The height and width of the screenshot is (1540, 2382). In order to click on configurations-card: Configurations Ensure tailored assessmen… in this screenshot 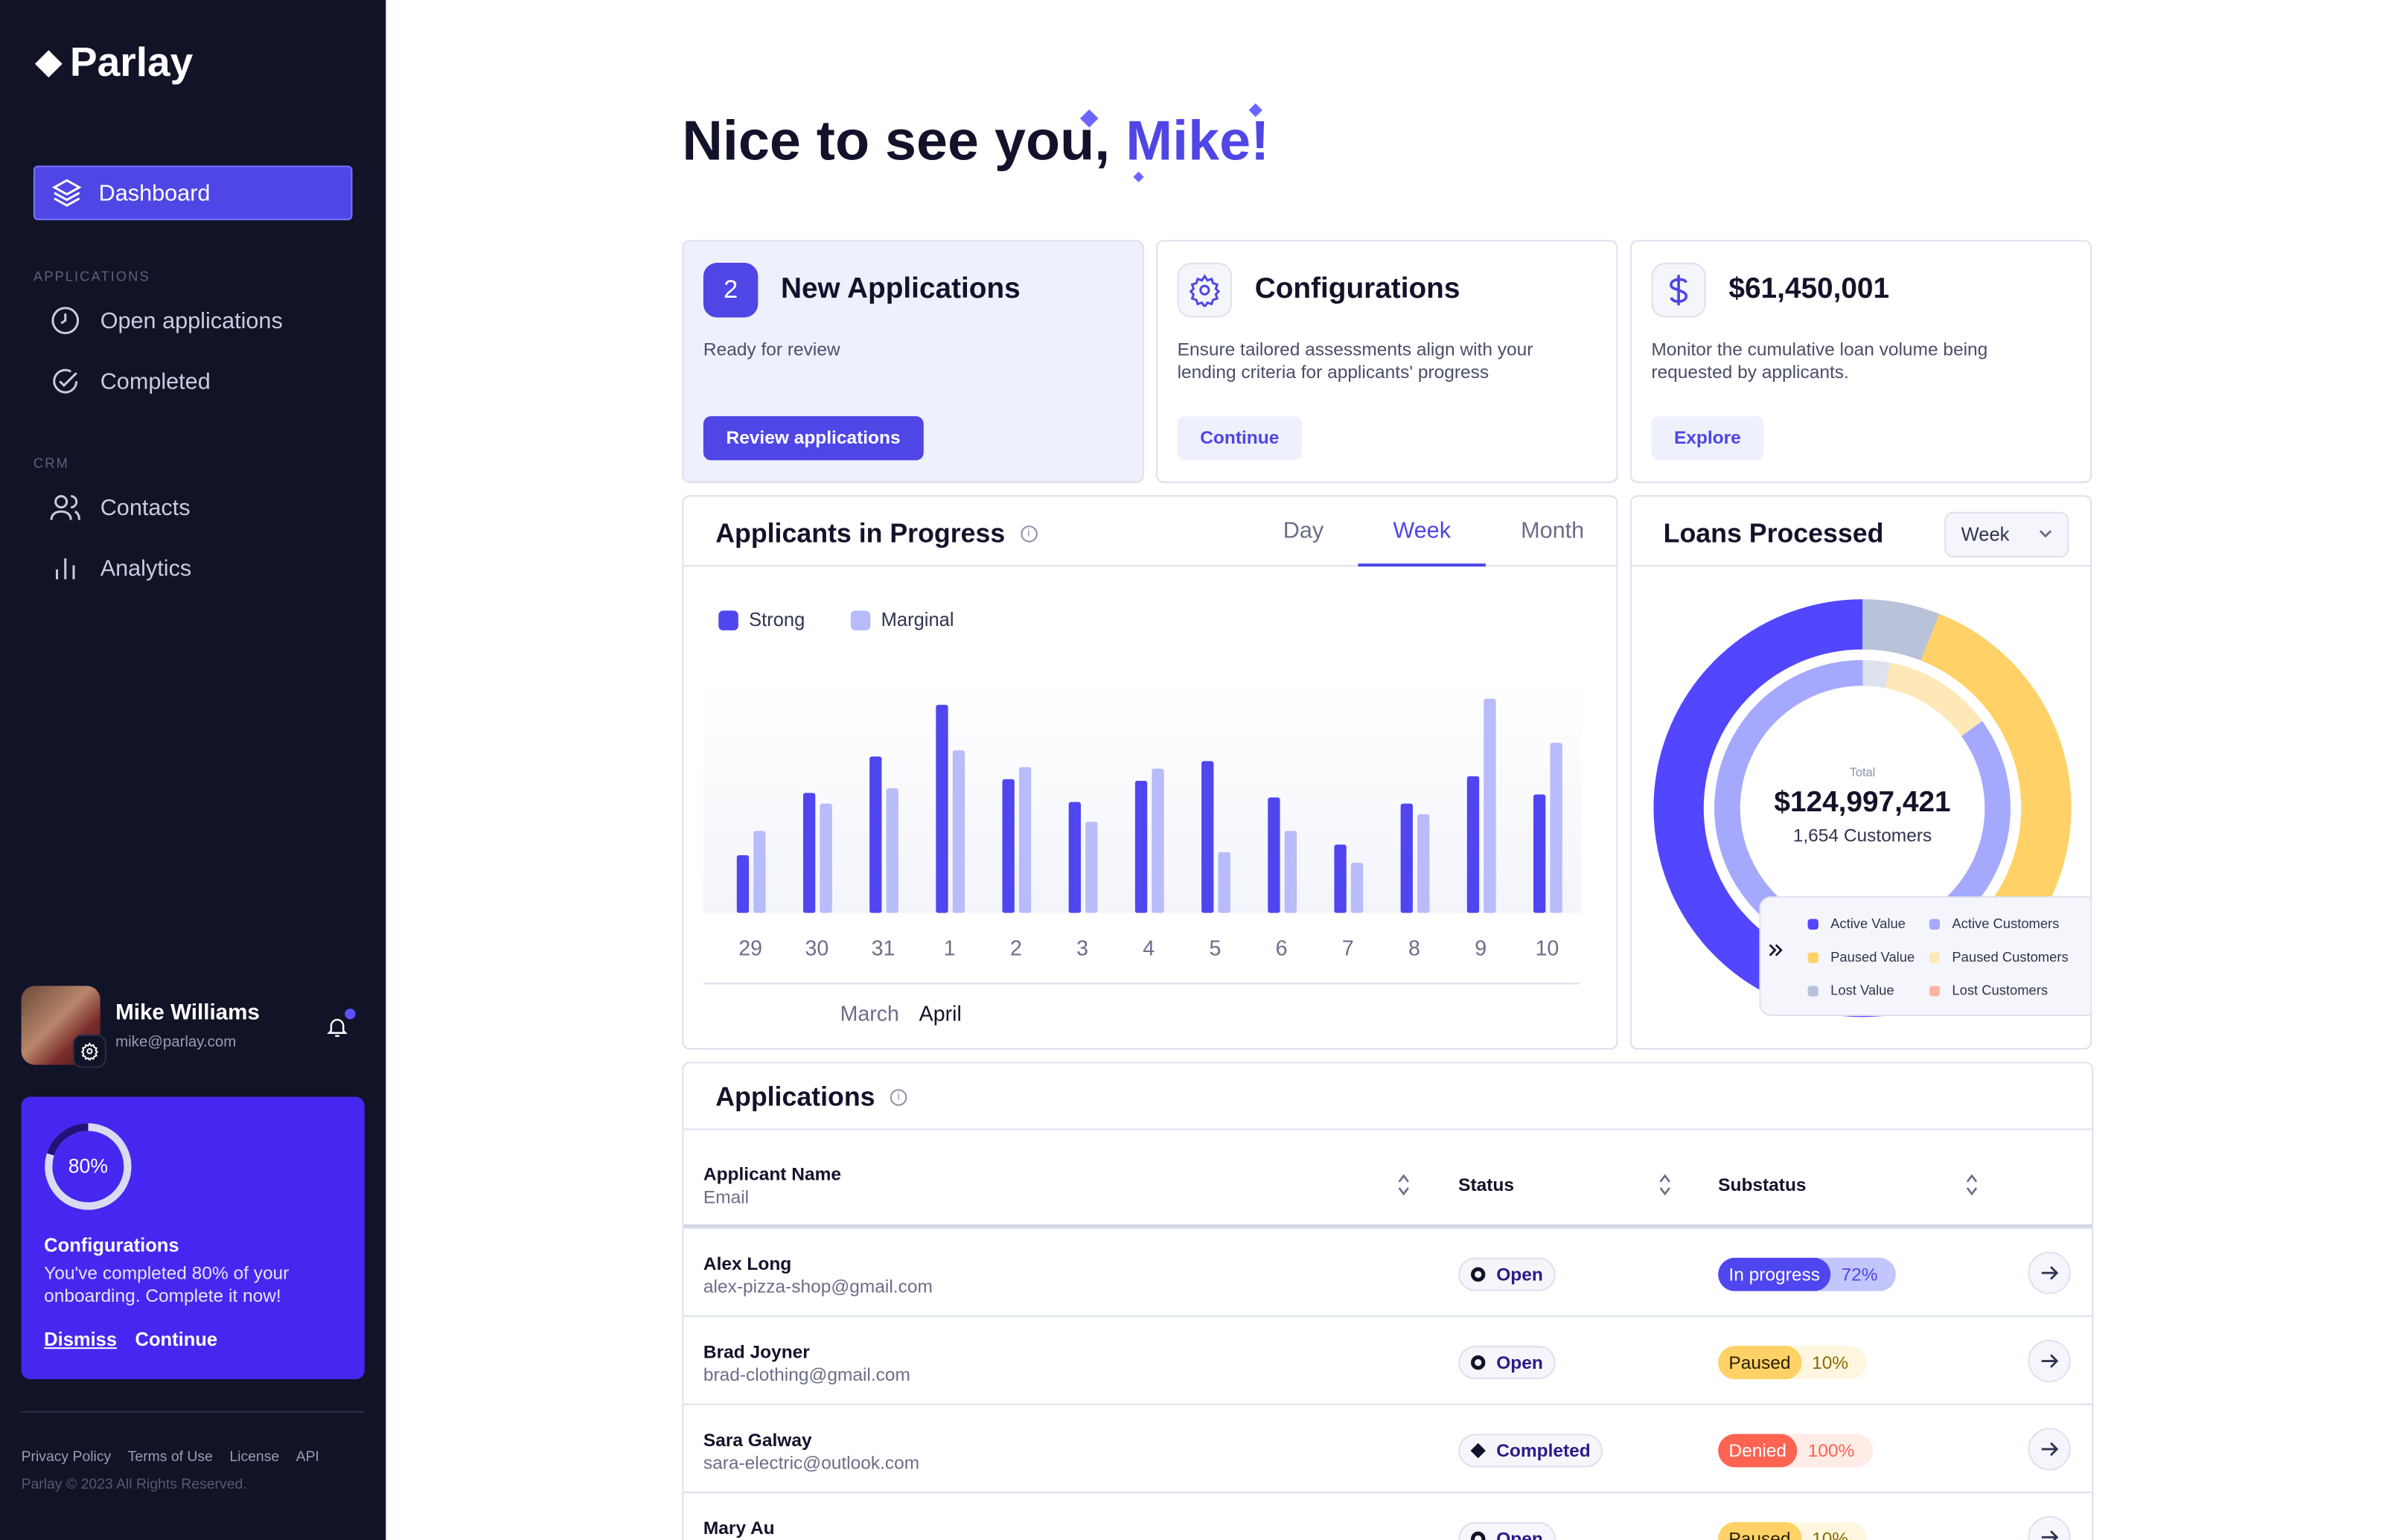, I will do `click(1387, 362)`.